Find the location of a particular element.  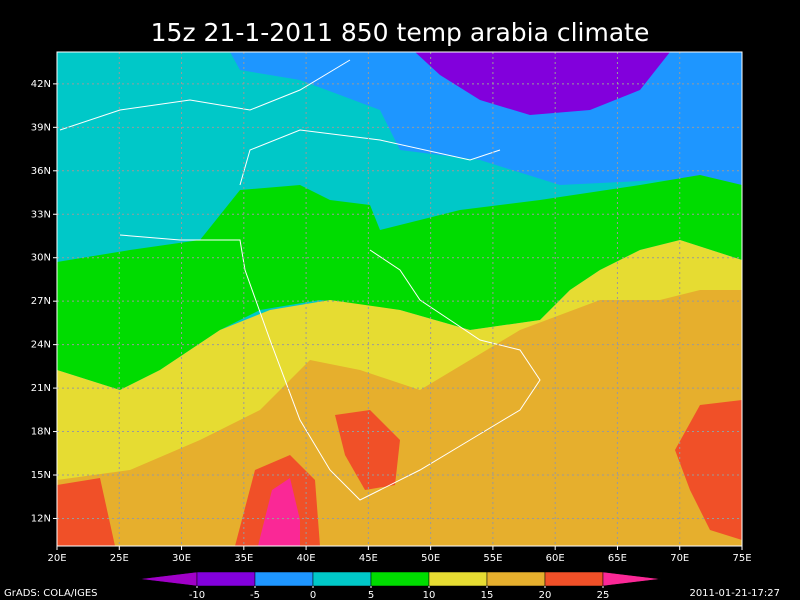

footer-left: GrADS: COLA/IGES is located at coordinates (51, 593).